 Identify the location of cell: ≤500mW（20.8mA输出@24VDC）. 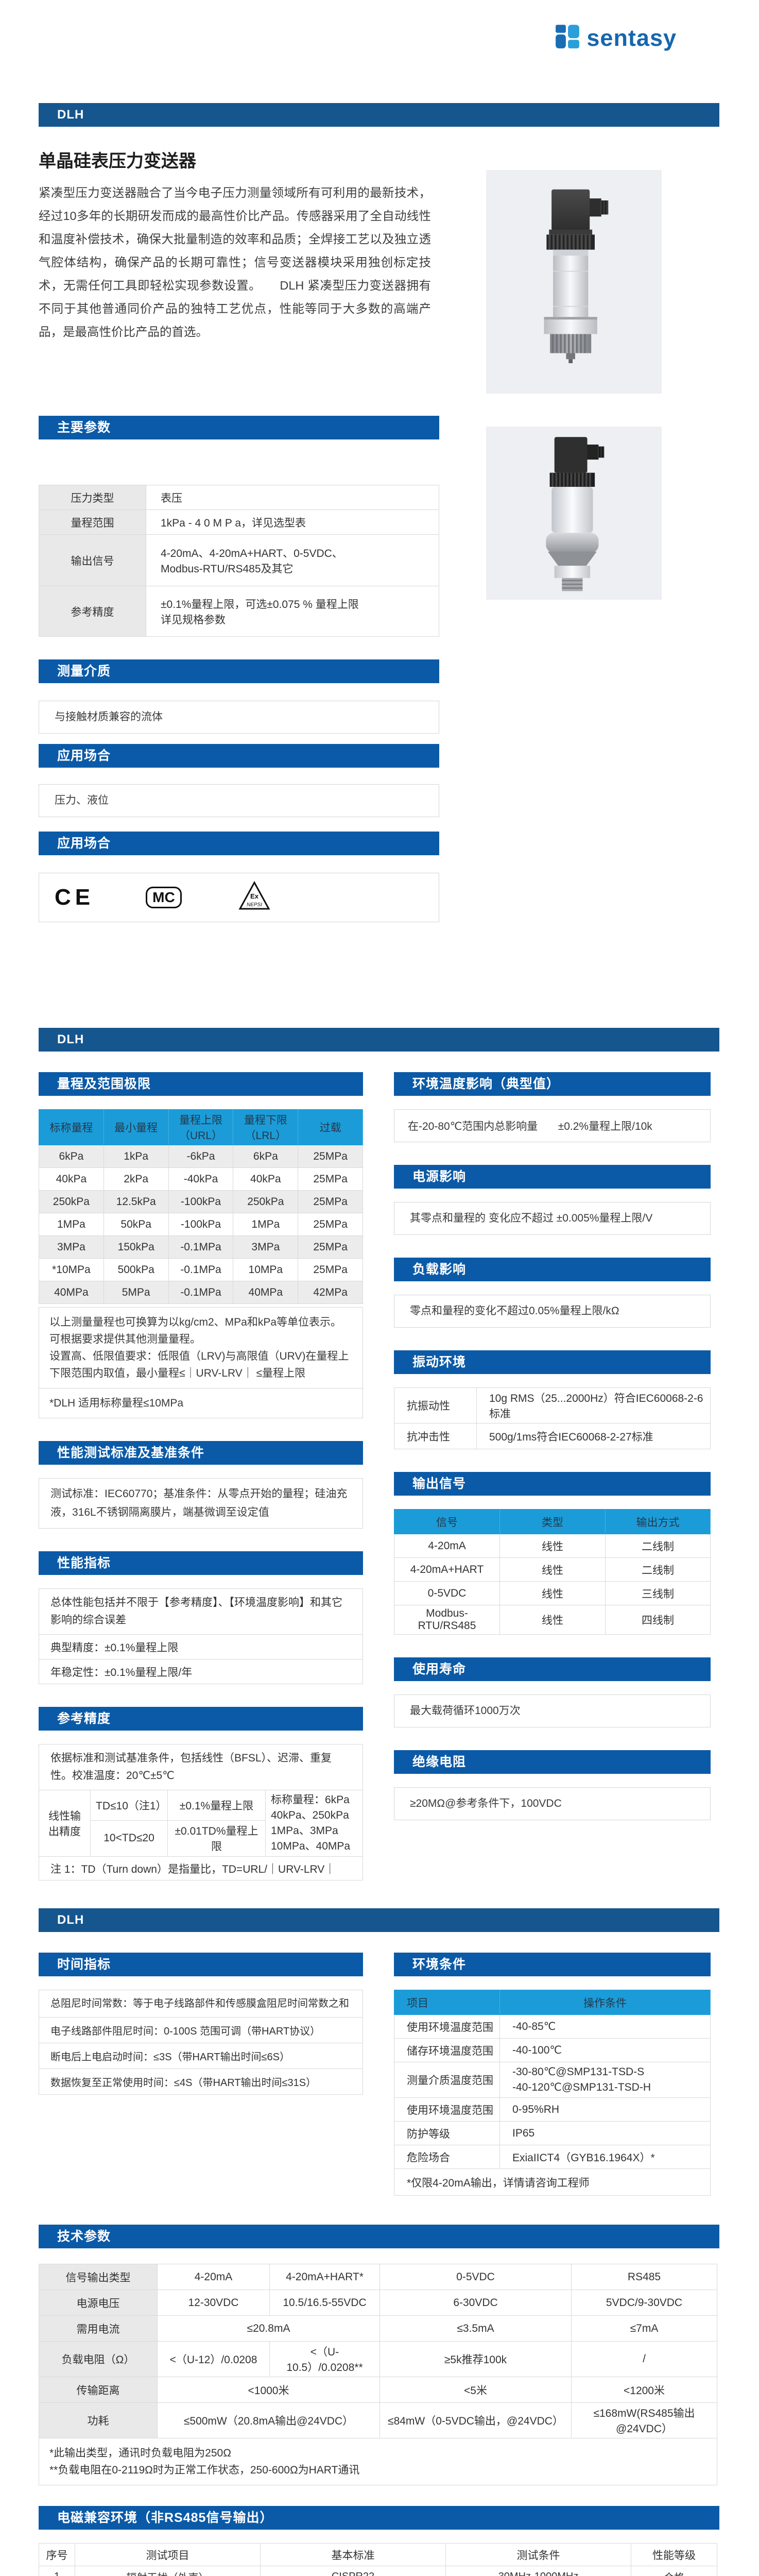
(268, 2420).